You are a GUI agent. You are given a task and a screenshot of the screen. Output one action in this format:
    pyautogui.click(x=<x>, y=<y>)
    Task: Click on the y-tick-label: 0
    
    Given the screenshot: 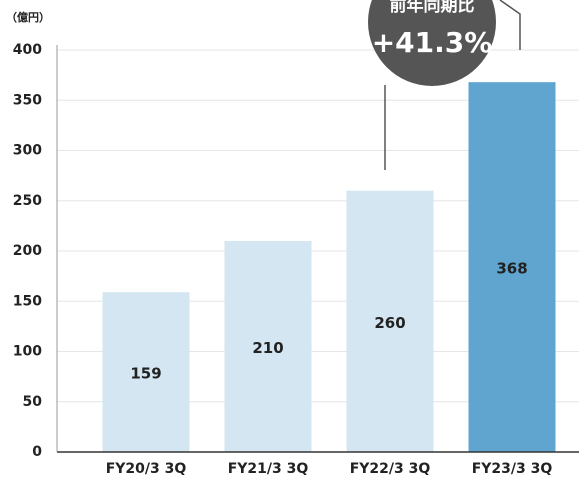 What is the action you would take?
    pyautogui.click(x=37, y=452)
    